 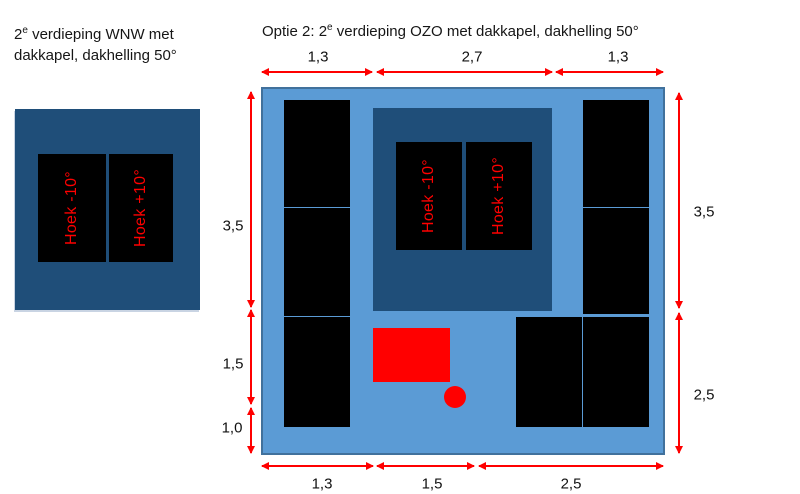 I want to click on wnw-panel-minus10: Hoek -10°, so click(x=72, y=208).